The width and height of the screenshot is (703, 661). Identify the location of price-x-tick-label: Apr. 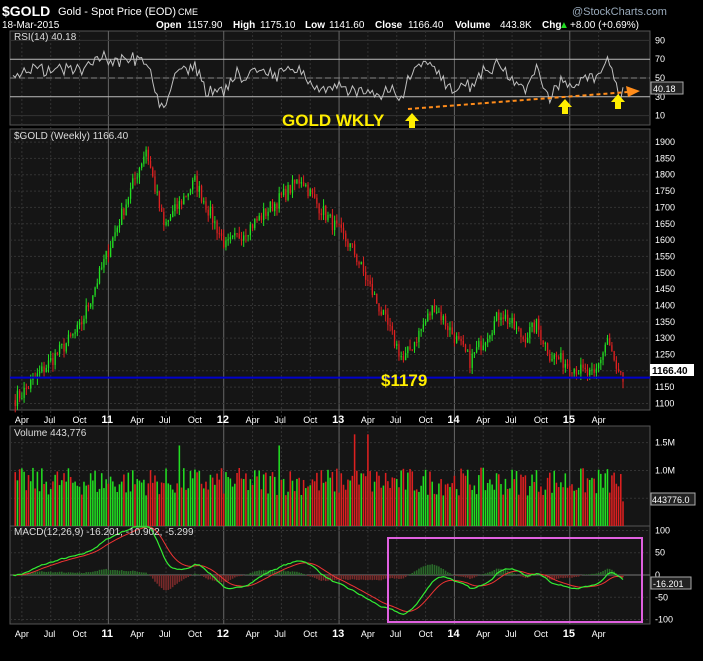
(253, 420).